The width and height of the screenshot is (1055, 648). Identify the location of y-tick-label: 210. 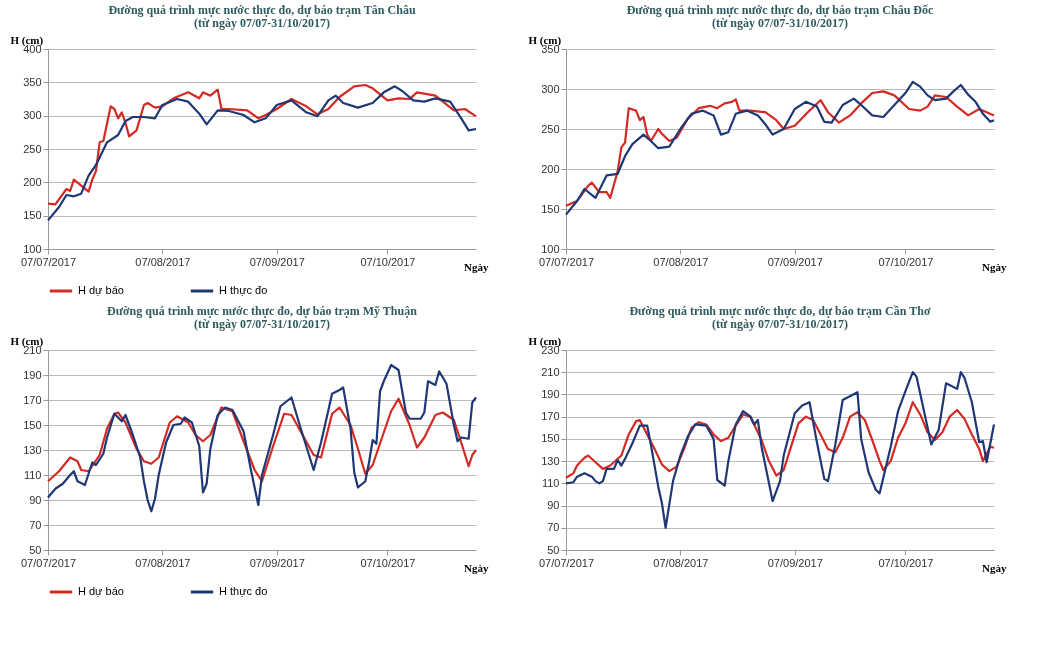
(550, 371).